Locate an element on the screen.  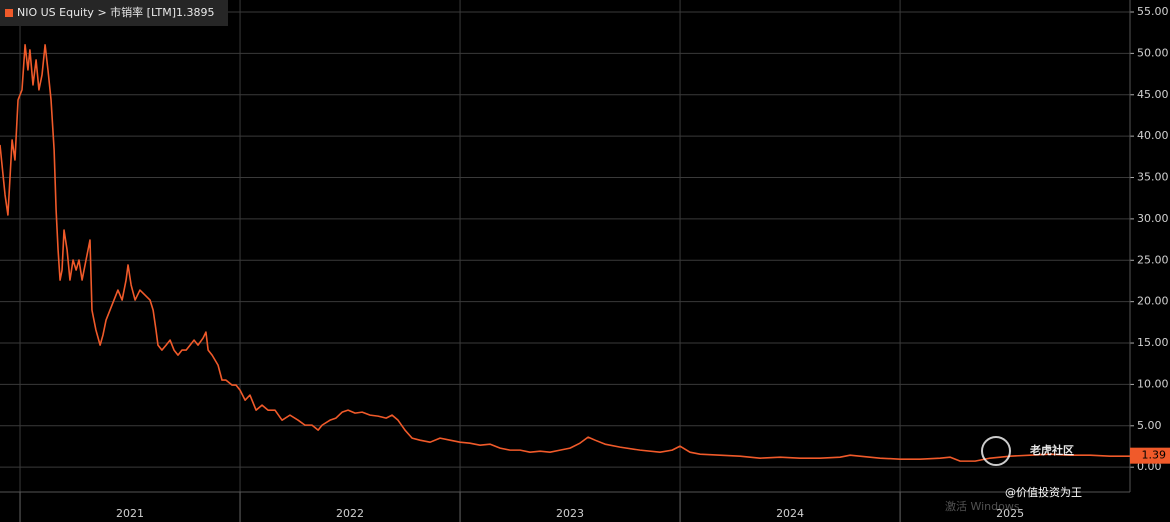
watermark: 老虎社区 is located at coordinates (1051, 450).